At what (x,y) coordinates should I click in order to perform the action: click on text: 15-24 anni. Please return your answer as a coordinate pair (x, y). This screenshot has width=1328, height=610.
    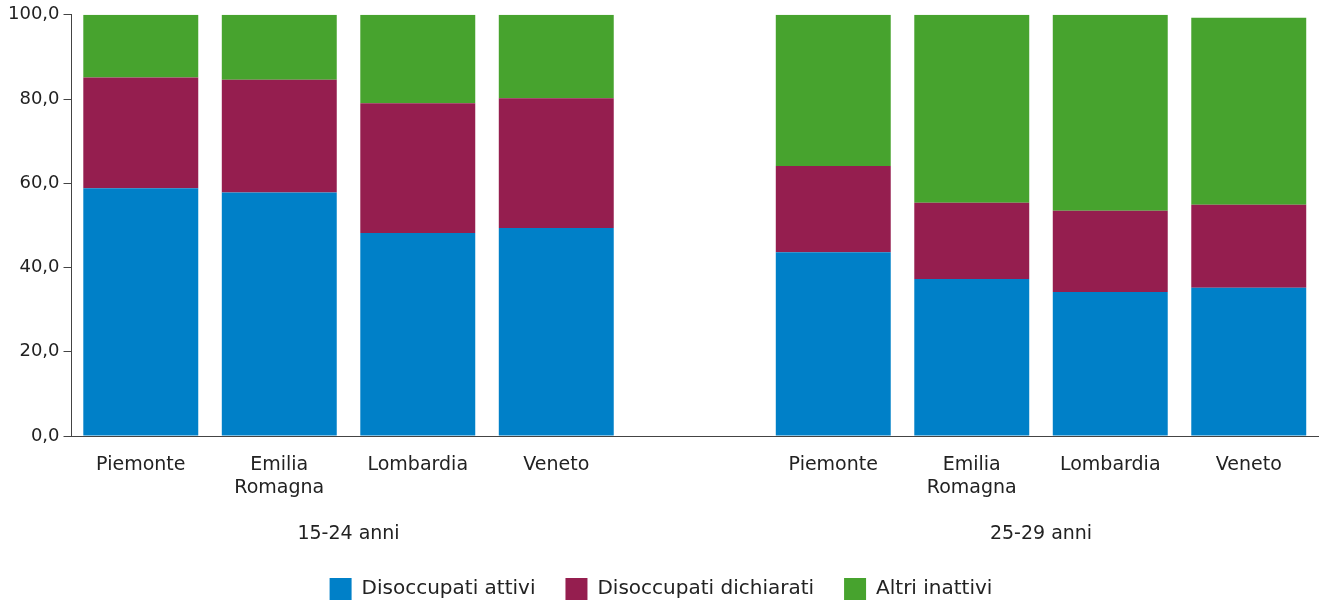
    Looking at the image, I should click on (348, 531).